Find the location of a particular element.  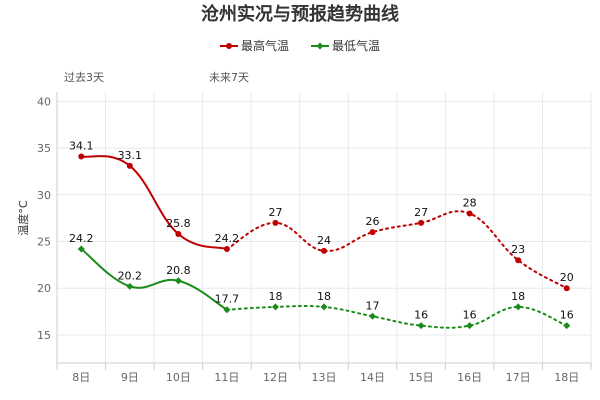

data-label-max: 24.2 is located at coordinates (227, 238).